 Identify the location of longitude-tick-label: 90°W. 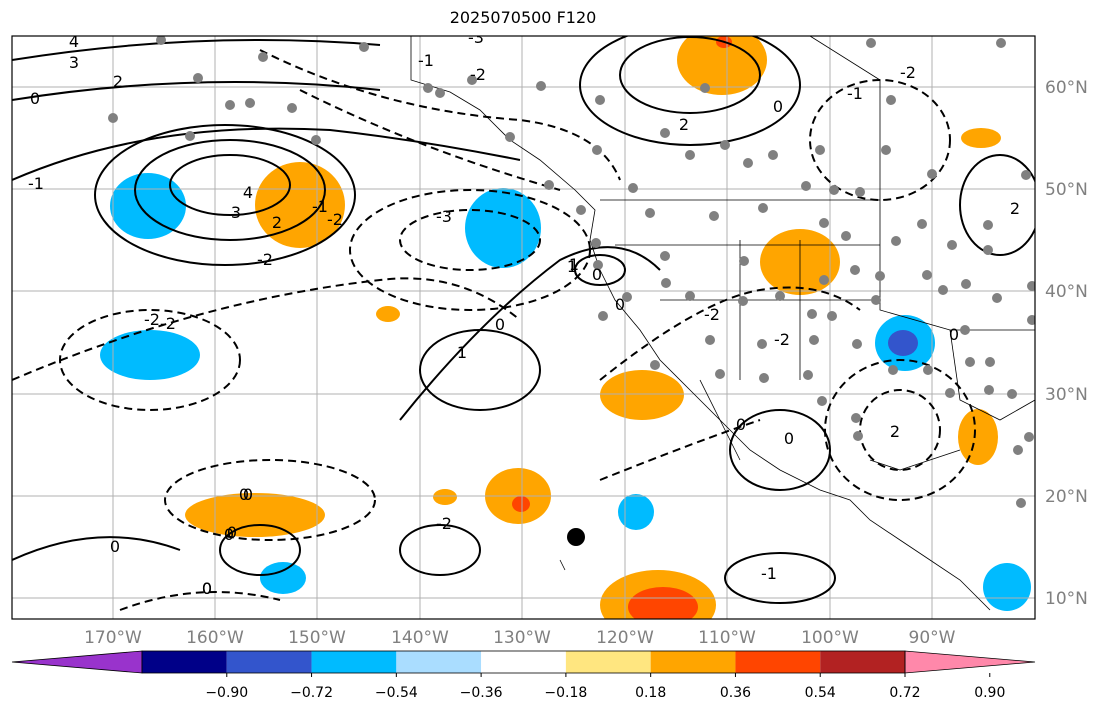
(932, 638).